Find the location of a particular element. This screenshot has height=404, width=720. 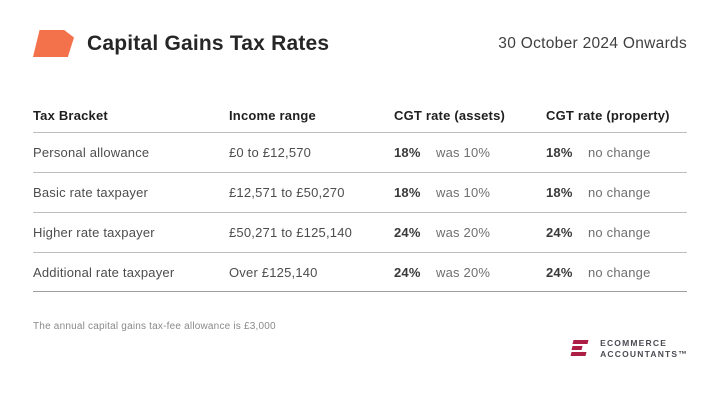

income-range-cell: £12,571 to £50,270 is located at coordinates (287, 192).